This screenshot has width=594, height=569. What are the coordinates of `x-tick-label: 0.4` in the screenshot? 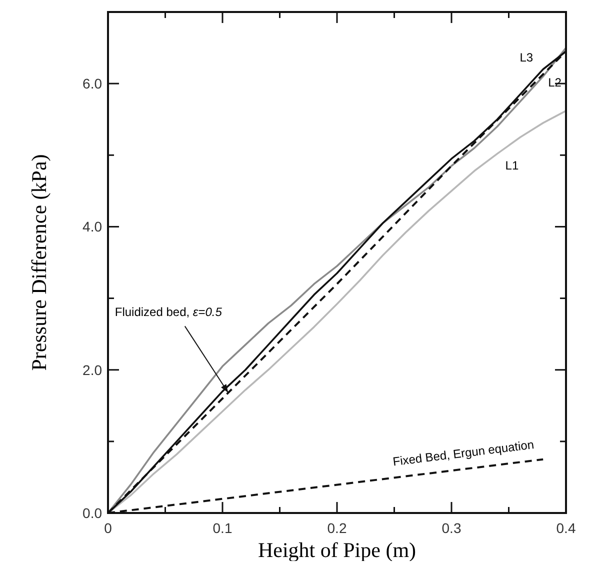 It's located at (566, 528).